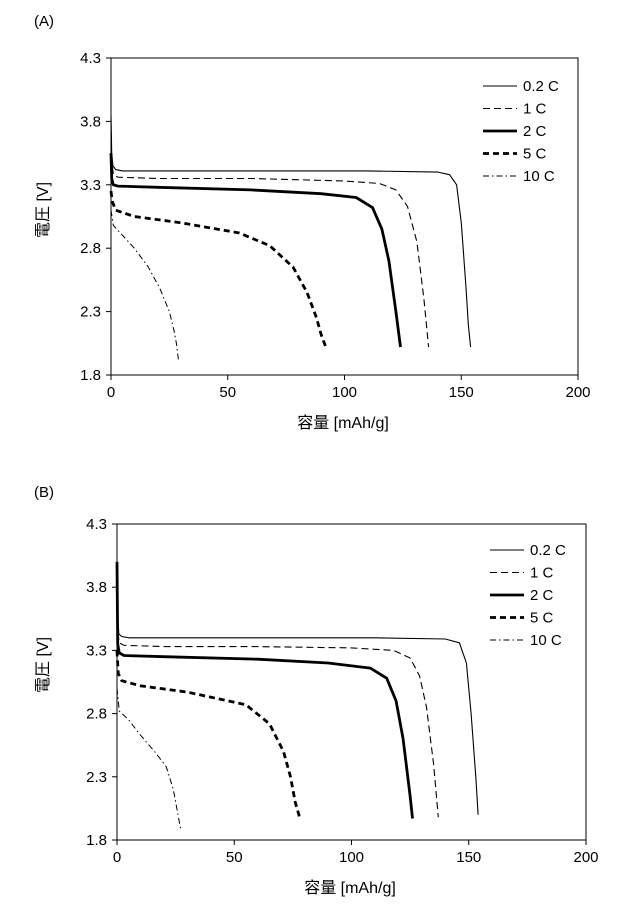 Image resolution: width=640 pixels, height=916 pixels. Describe the element at coordinates (44, 21) in the screenshot. I see `panel-label: (A)` at that location.